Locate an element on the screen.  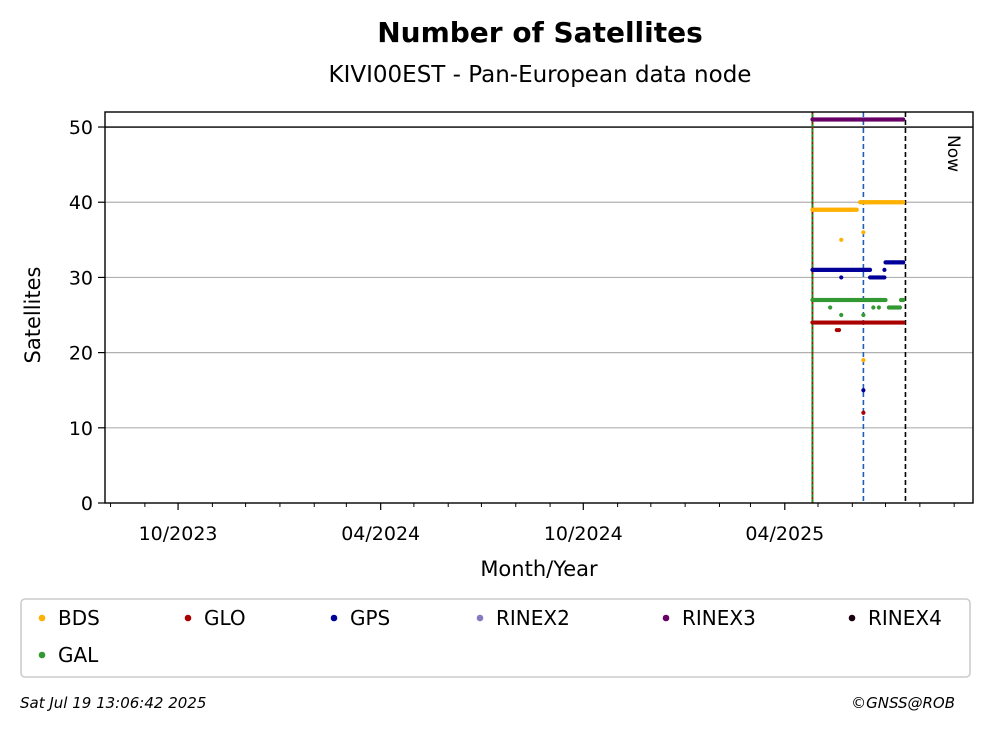
x-tick-label: 04/2025 is located at coordinates (784, 534).